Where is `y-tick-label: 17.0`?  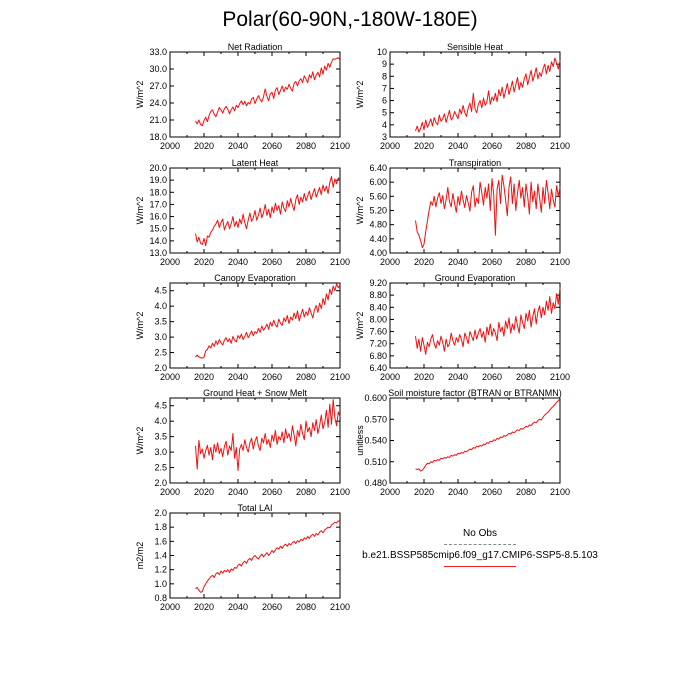
y-tick-label: 17.0 is located at coordinates (158, 204).